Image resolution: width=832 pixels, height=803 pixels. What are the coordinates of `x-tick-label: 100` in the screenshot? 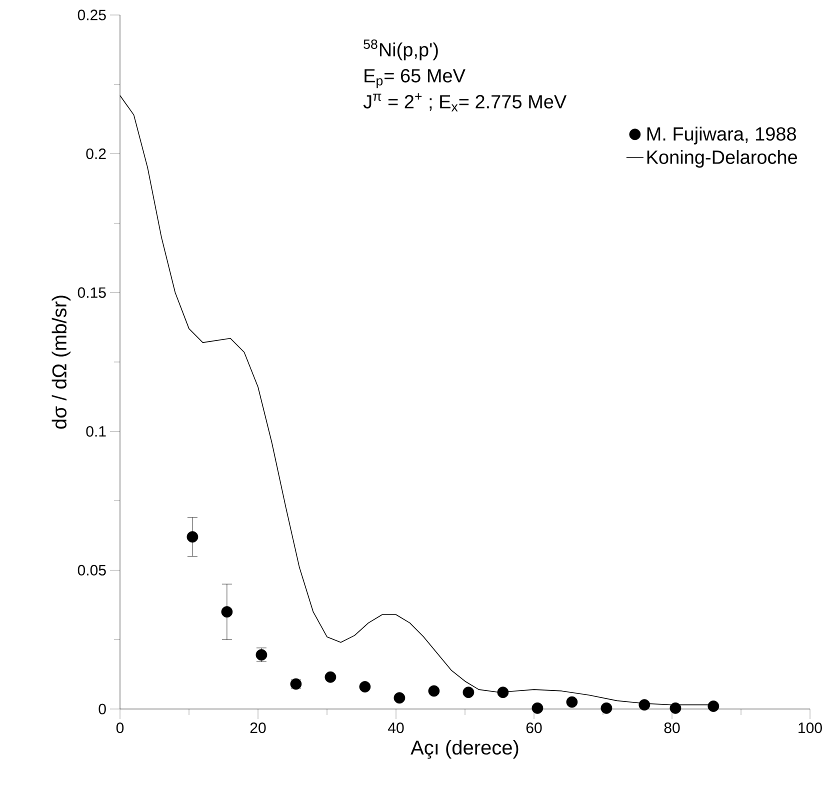 It's located at (810, 728).